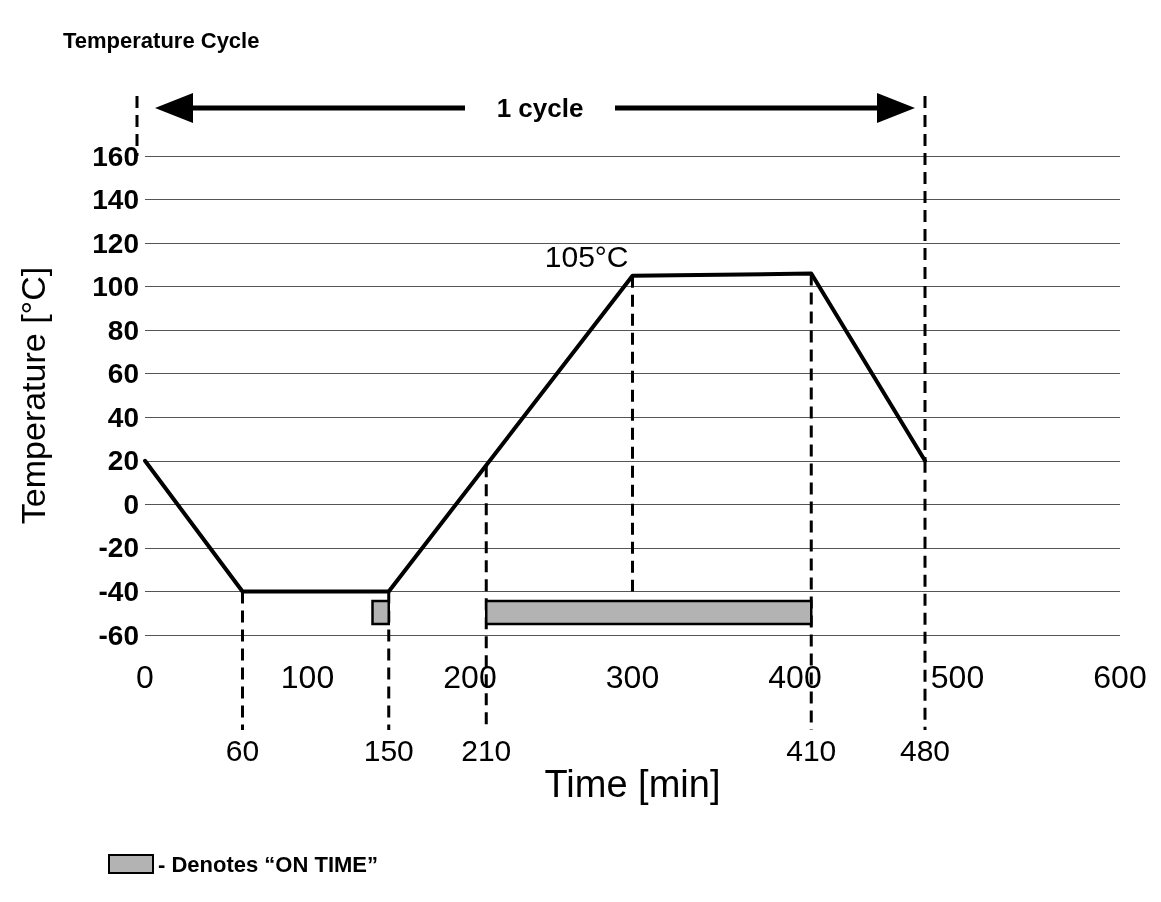 The image size is (1161, 902). I want to click on y-axis-title: Temperature [°C], so click(33, 395).